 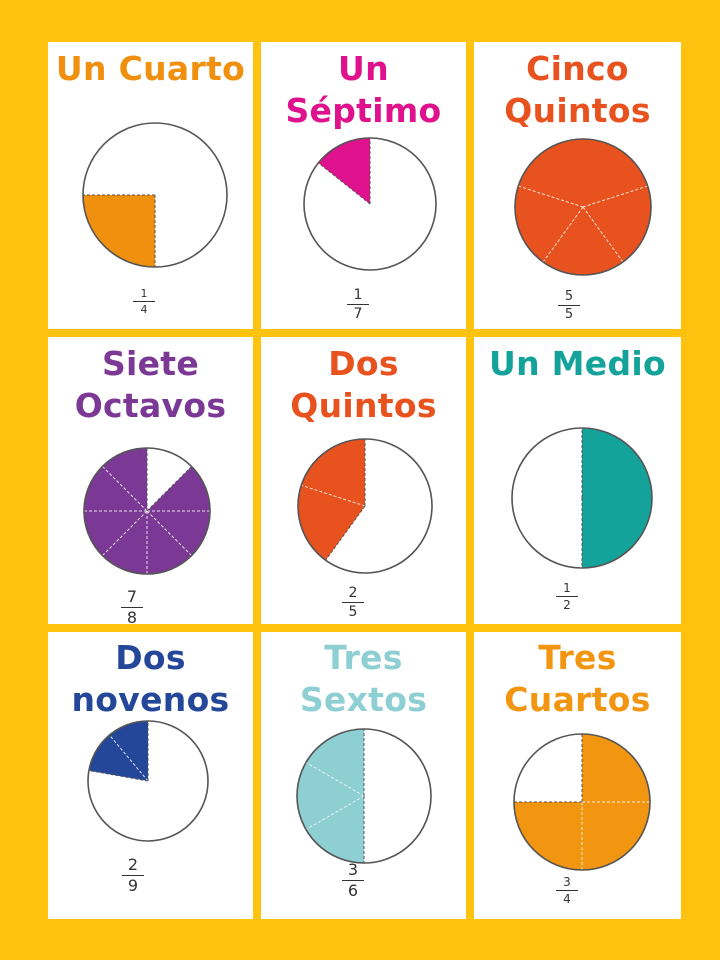 I want to click on fraction-card-title: Tres Cuartos, so click(x=577, y=678).